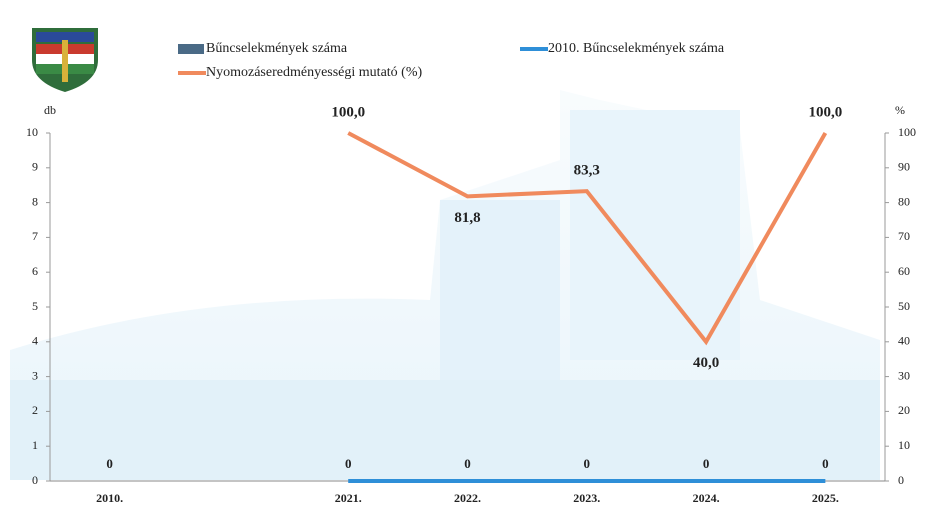 This screenshot has height=522, width=930. Describe the element at coordinates (901, 480) in the screenshot. I see `y2-tick-label: 0` at that location.